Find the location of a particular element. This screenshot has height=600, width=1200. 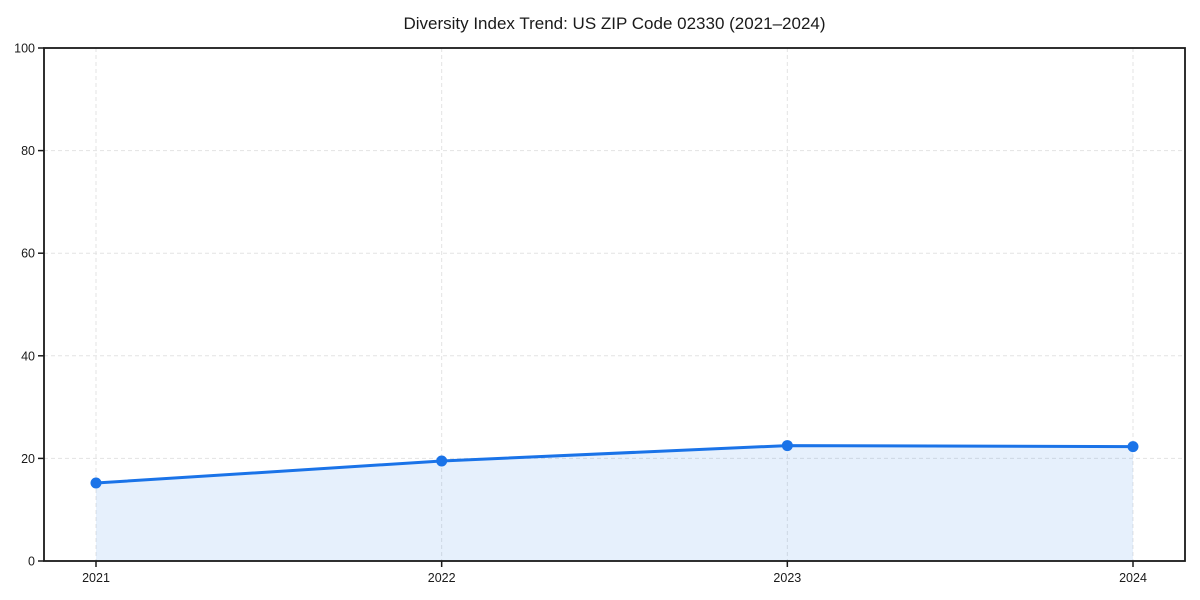

y-axis-tick-label: 40 is located at coordinates (28, 356).